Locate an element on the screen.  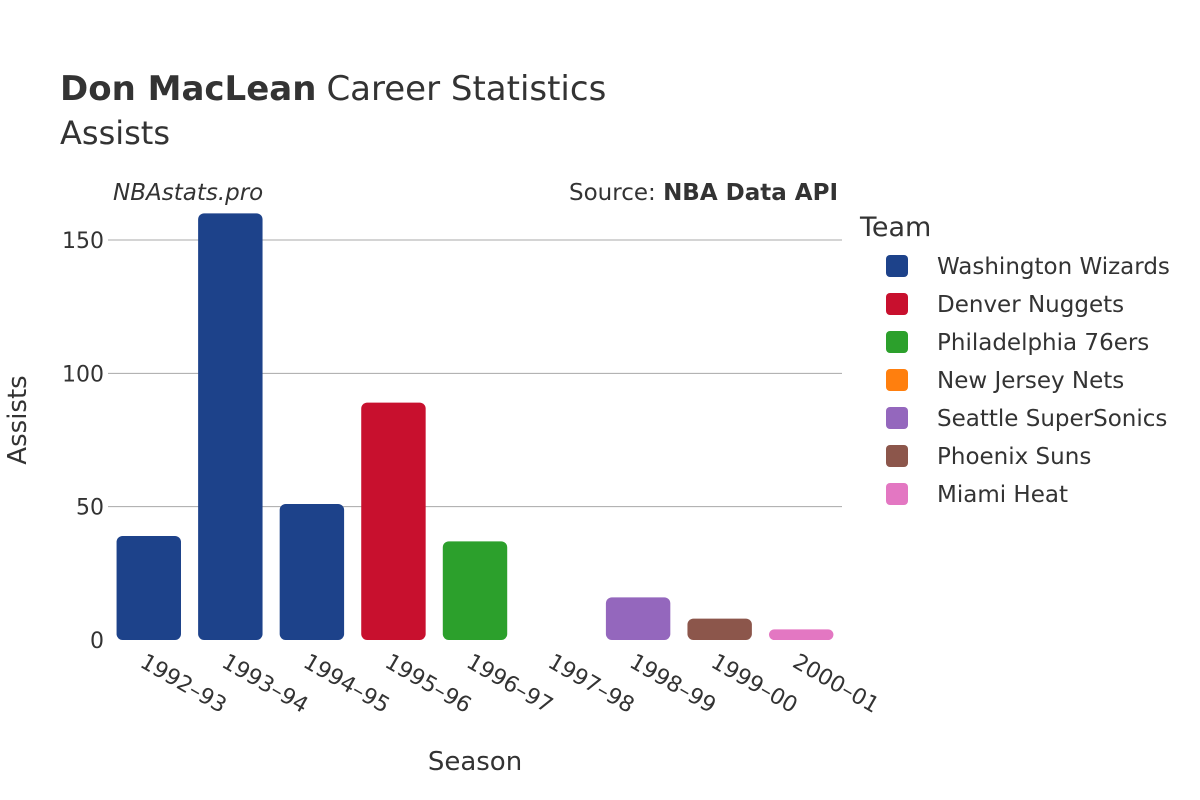
legend-label: Washington Wizards is located at coordinates (1053, 267).